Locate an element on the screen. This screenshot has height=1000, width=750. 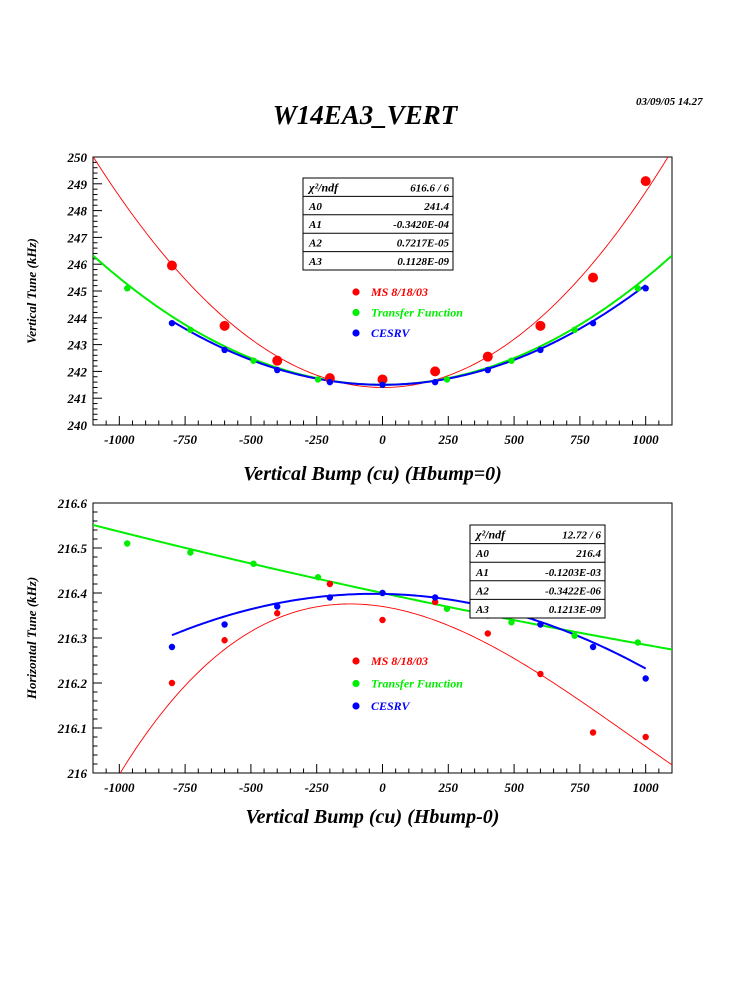
fit-box-param-label: A2 is located at coordinates (482, 591).